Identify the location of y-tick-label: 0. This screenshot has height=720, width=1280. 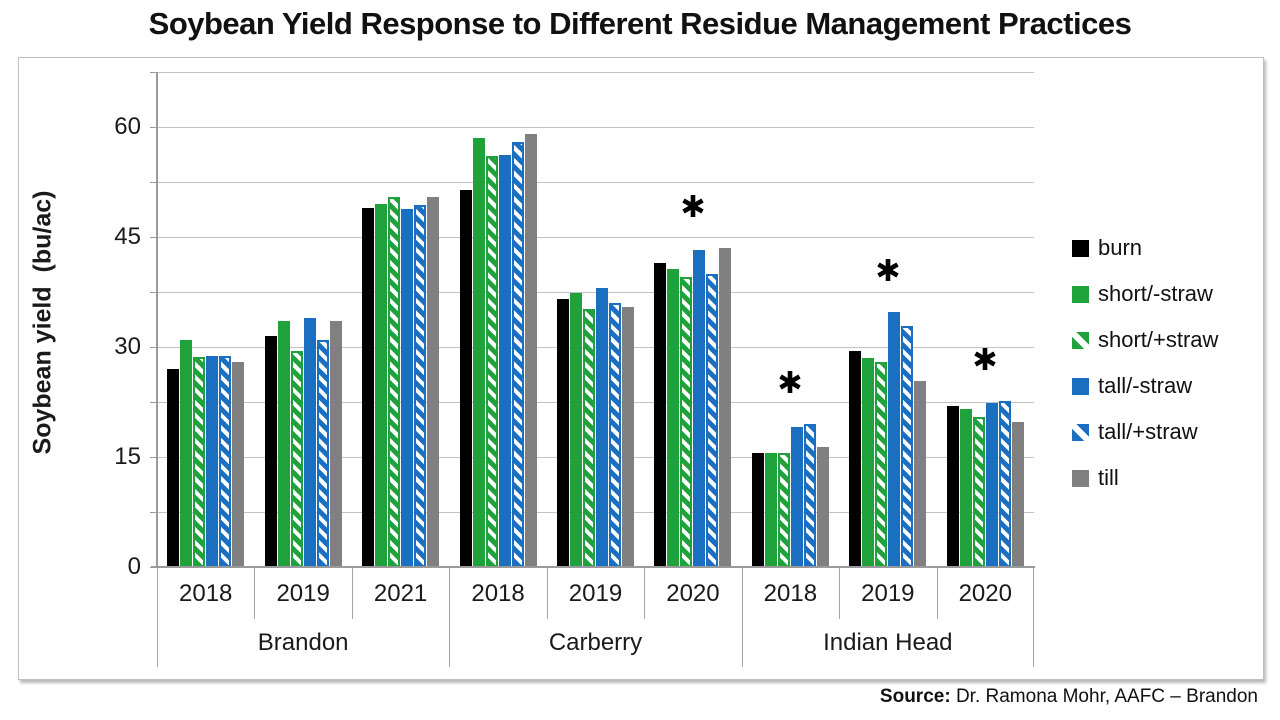
(134, 566).